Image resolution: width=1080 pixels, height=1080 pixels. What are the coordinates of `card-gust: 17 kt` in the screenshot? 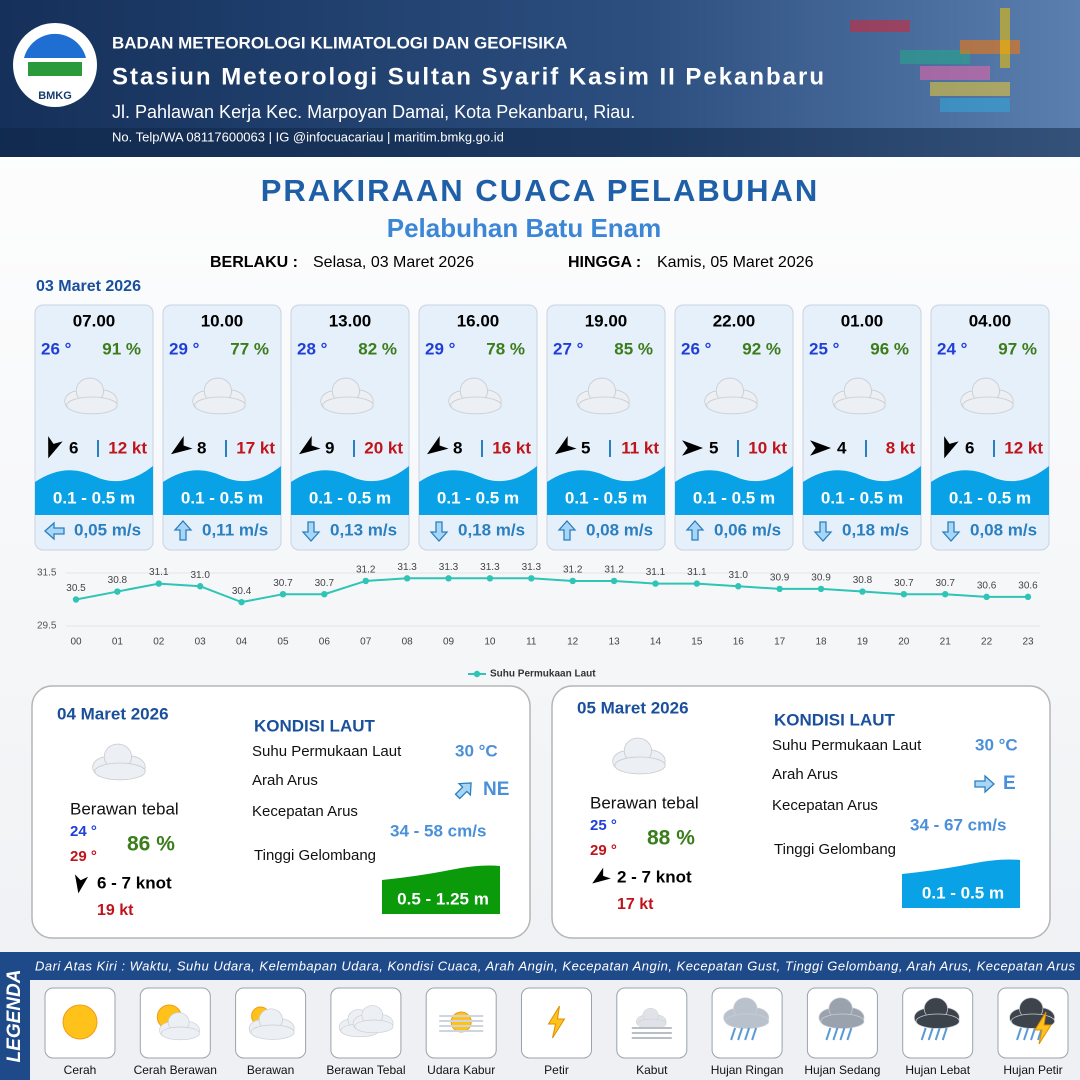 It's located at (255, 447).